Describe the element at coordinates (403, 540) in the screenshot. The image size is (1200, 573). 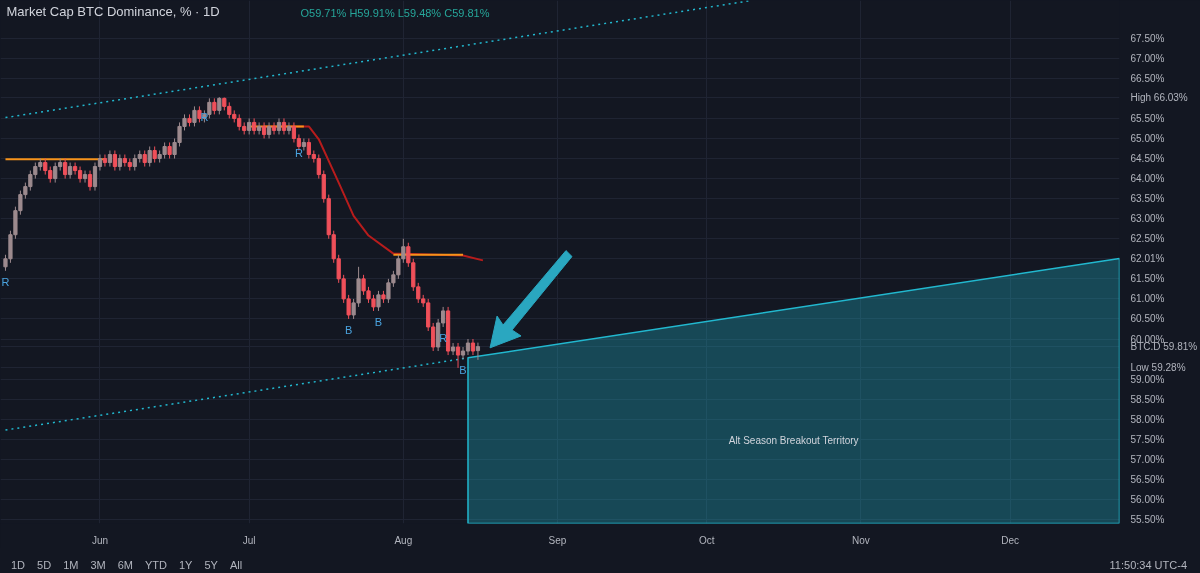
I see `x-tick-label: Aug` at that location.